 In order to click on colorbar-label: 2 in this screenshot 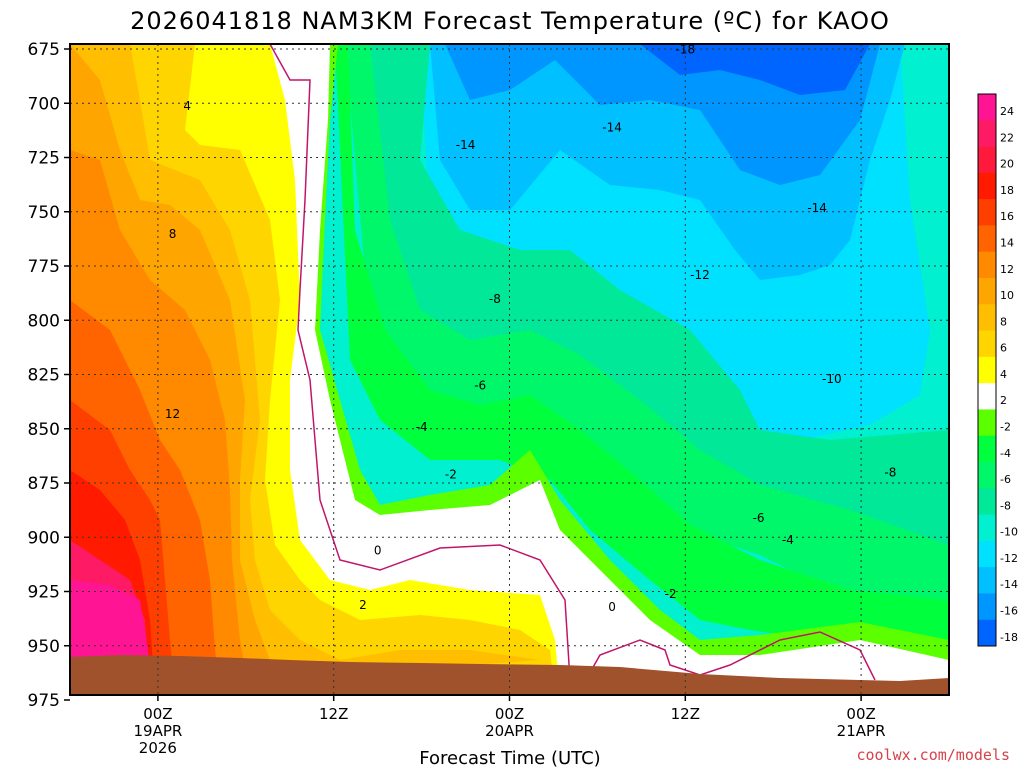, I will do `click(1003, 400)`.